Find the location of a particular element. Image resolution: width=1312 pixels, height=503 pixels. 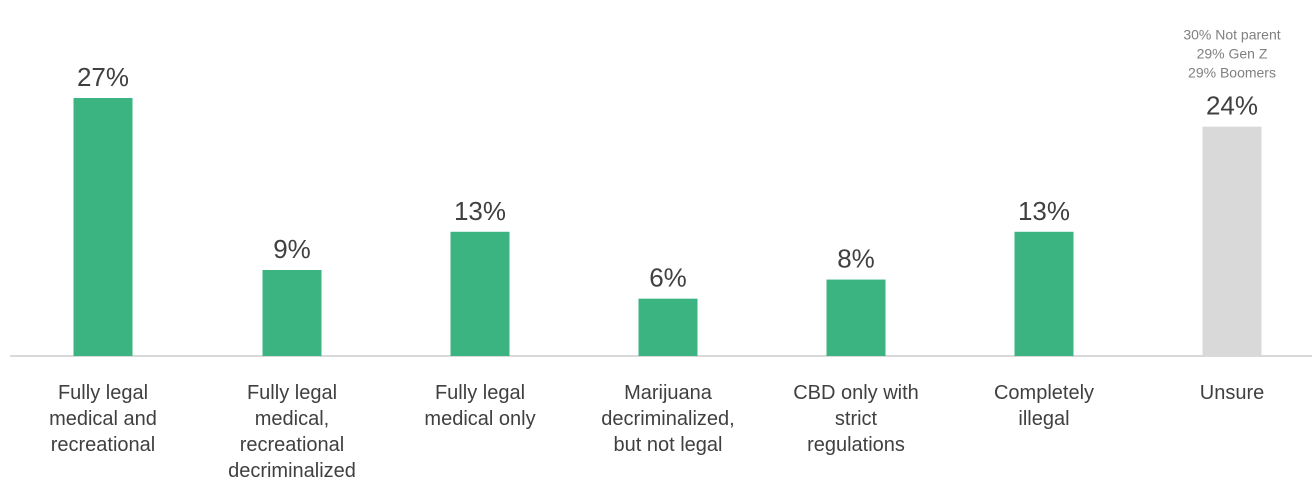

category-label-7: Unsure is located at coordinates (1232, 393).